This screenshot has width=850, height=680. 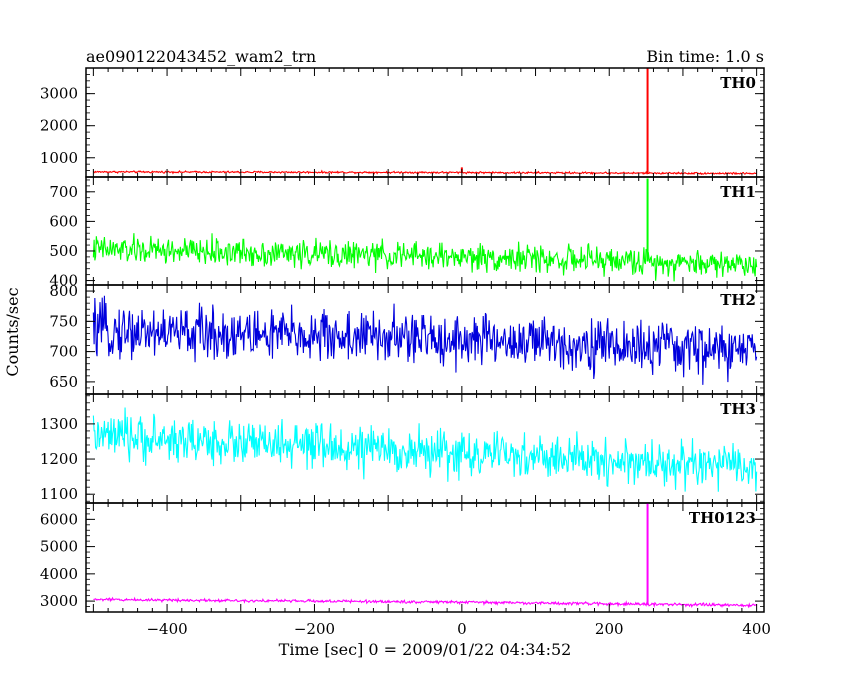 What do you see at coordinates (425, 172) in the screenshot?
I see `series-line-th0` at bounding box center [425, 172].